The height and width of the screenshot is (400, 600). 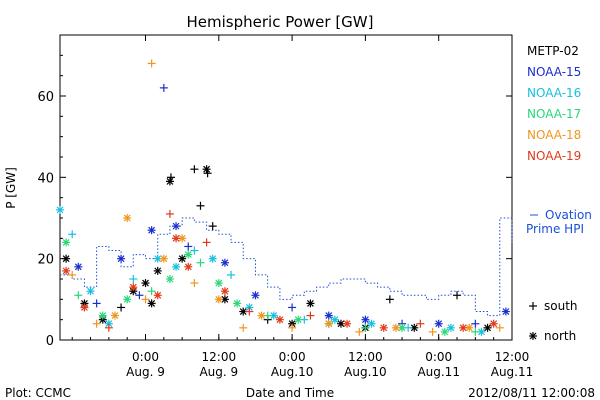 What do you see at coordinates (38, 393) in the screenshot?
I see `footer-plot-credit: Plot: CCMC` at bounding box center [38, 393].